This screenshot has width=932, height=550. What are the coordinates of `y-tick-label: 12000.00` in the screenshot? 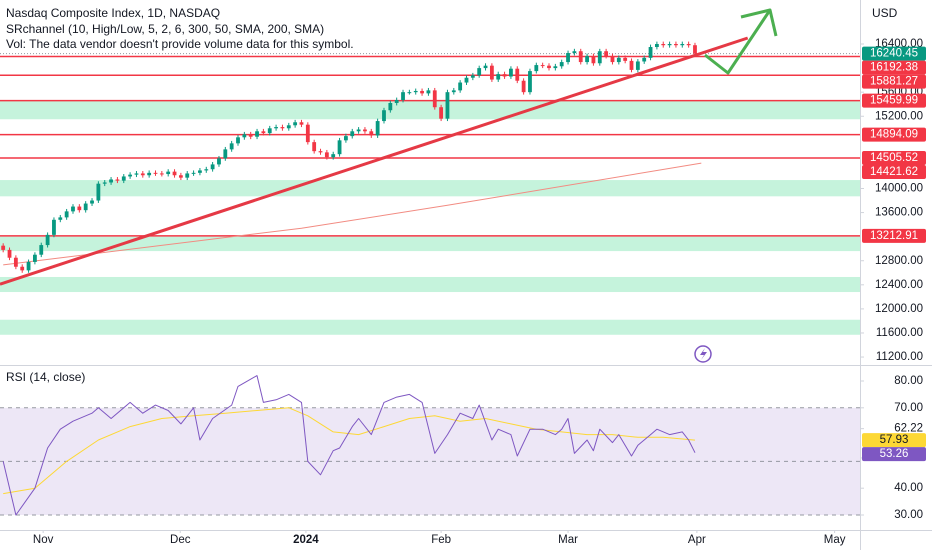 It's located at (899, 309).